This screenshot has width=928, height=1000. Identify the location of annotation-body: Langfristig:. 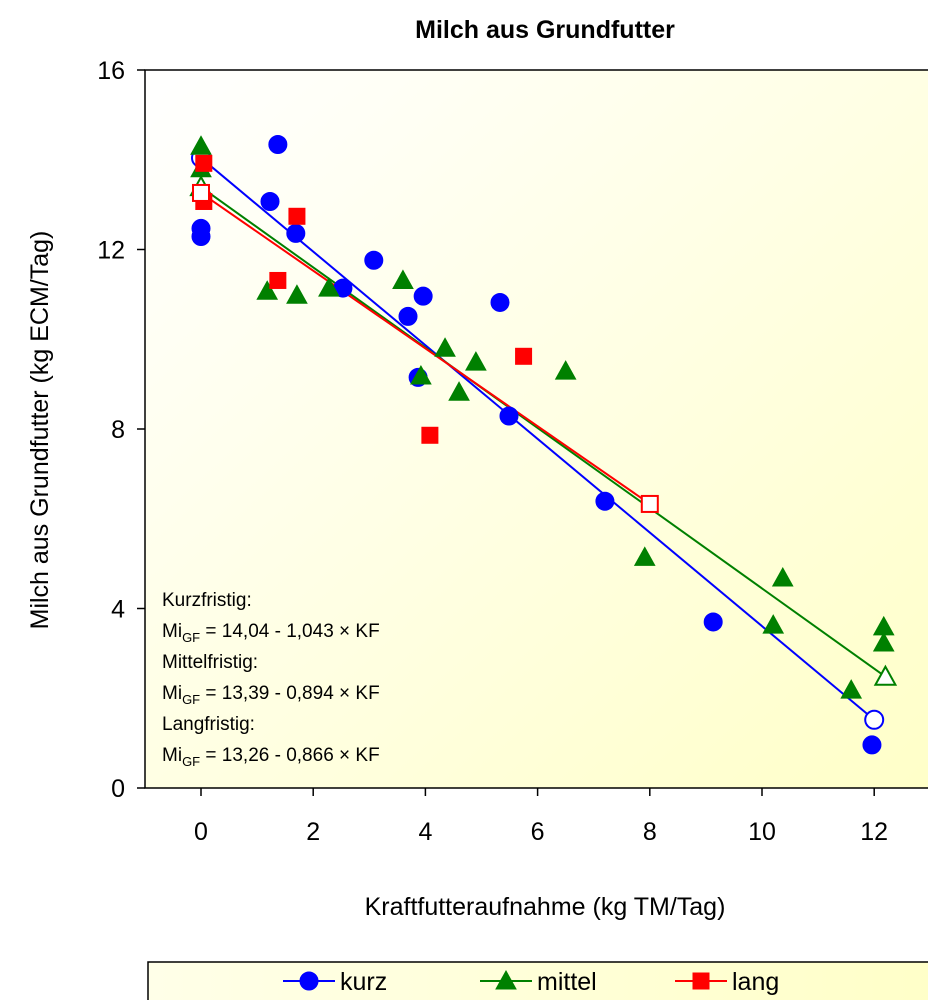
(208, 724).